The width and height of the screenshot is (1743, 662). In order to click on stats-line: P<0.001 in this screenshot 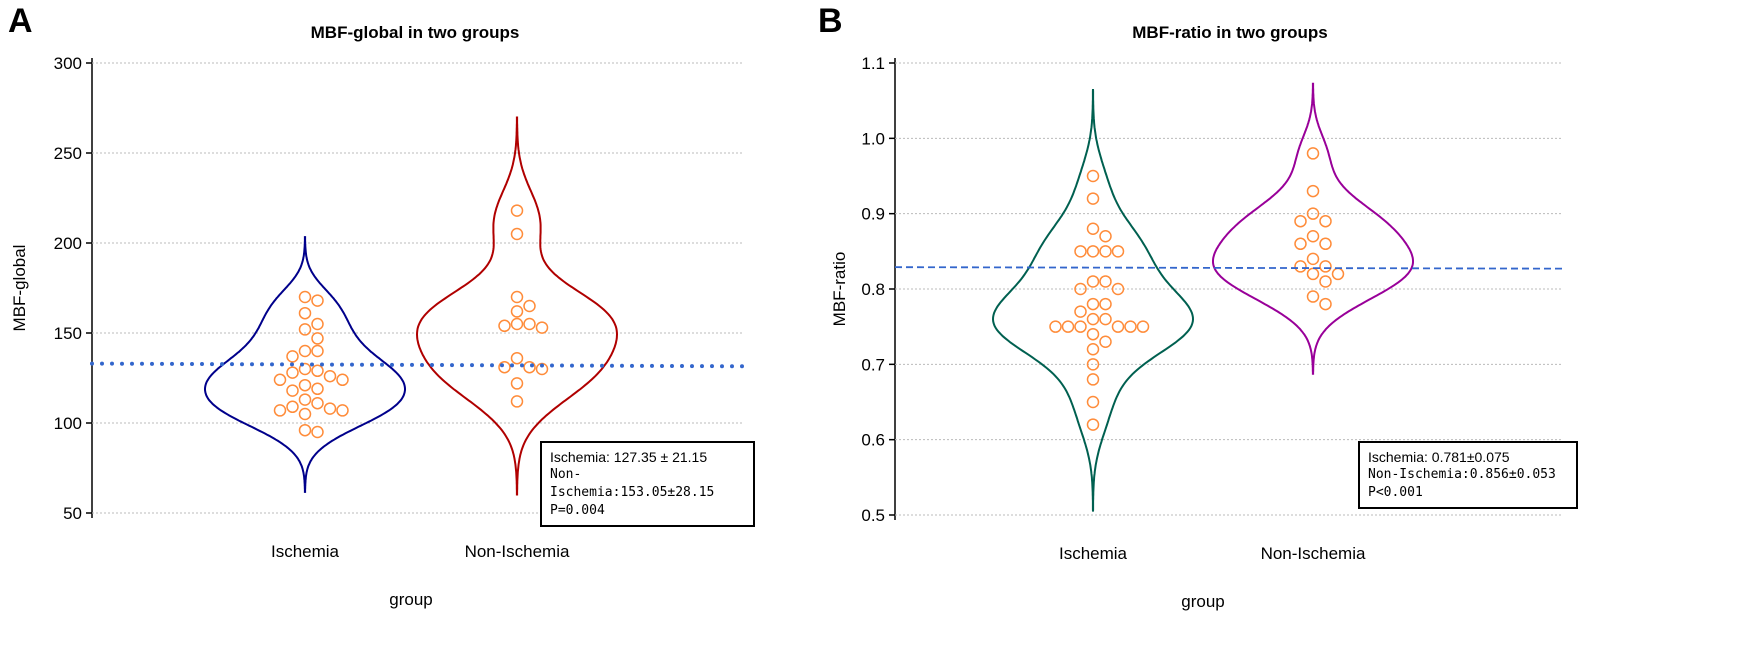, I will do `click(1395, 492)`.